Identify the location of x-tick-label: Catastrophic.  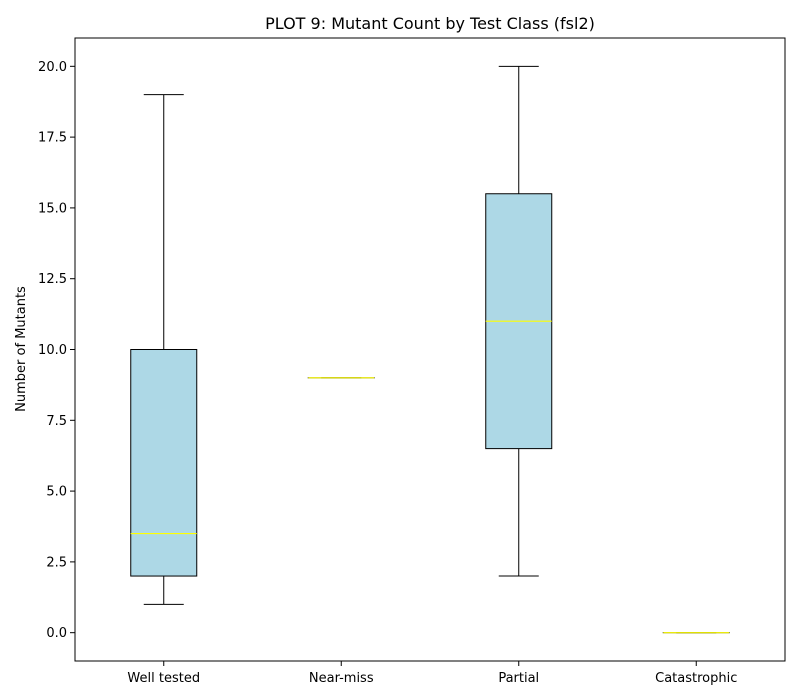
(696, 678).